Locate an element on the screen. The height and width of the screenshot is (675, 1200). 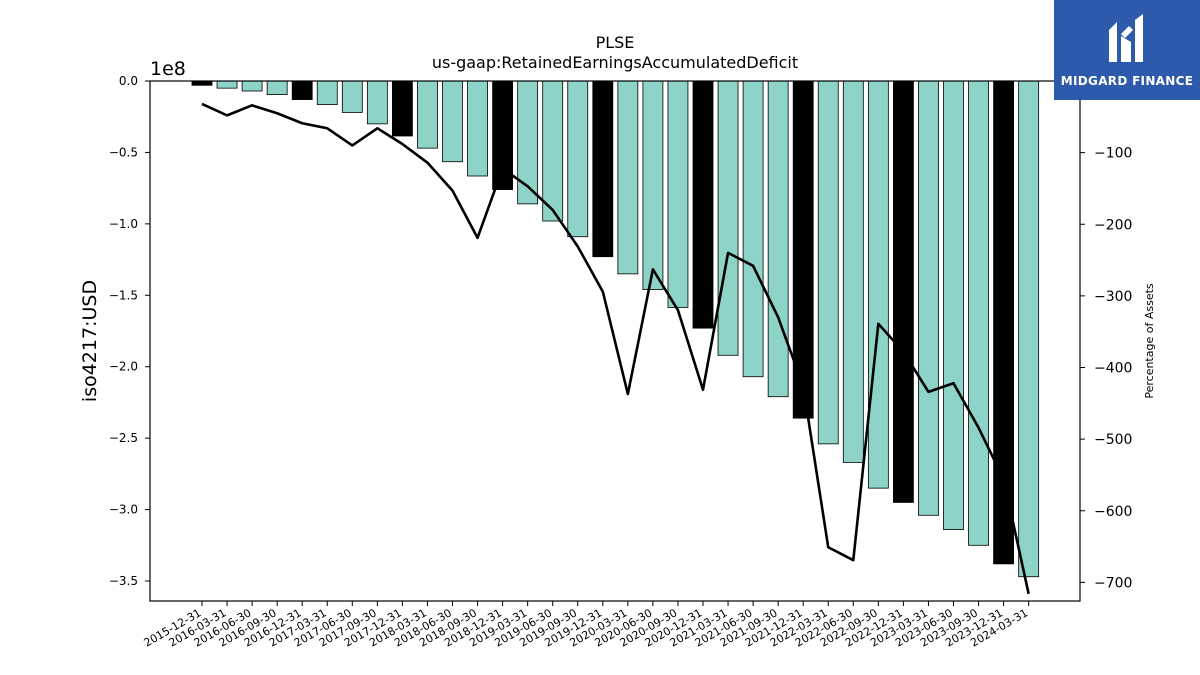
y-tick-label: −3.0 is located at coordinates (123, 510).